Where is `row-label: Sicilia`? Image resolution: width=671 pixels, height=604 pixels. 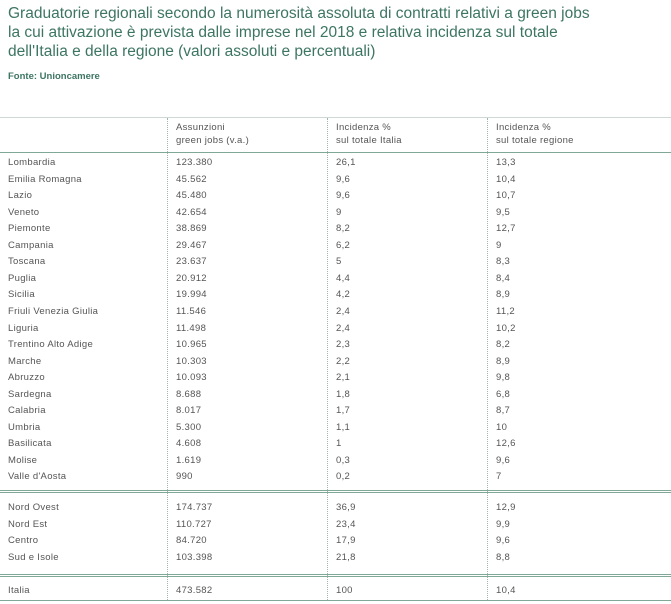
row-label: Sicilia is located at coordinates (21, 295).